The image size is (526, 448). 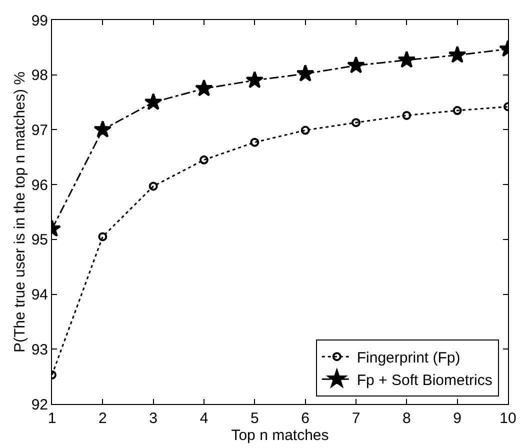 What do you see at coordinates (204, 418) in the screenshot?
I see `x-tick-label: 4` at bounding box center [204, 418].